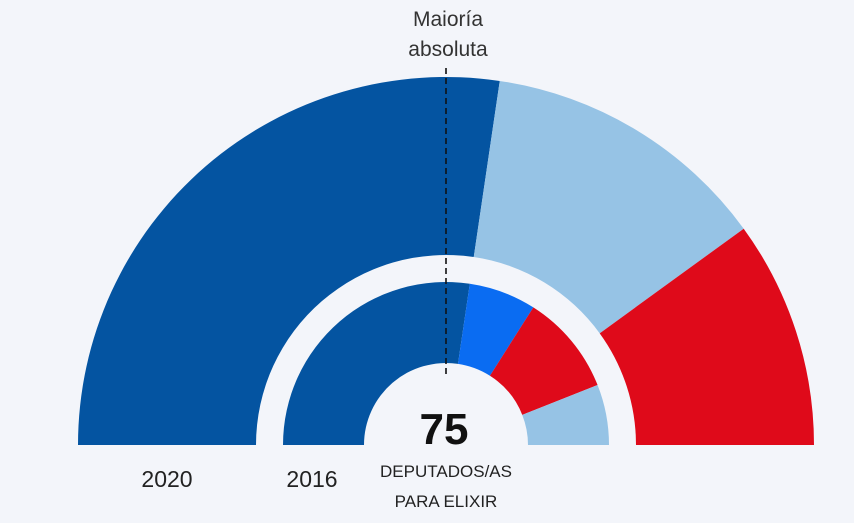  I want to click on total-seats-value: 75, so click(444, 429).